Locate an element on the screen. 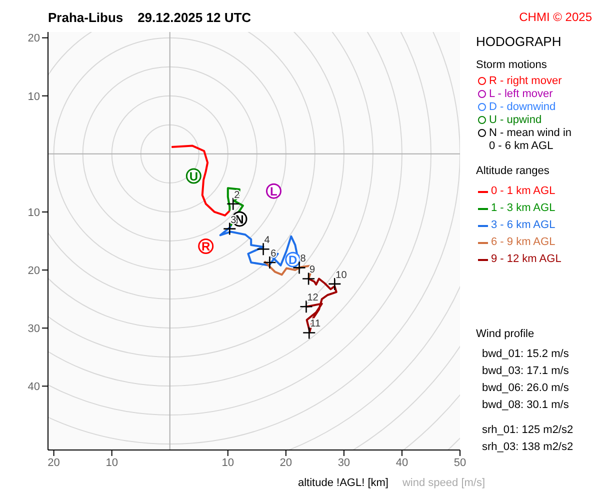  text: srh_01: 125 m2/s2 is located at coordinates (528, 430).